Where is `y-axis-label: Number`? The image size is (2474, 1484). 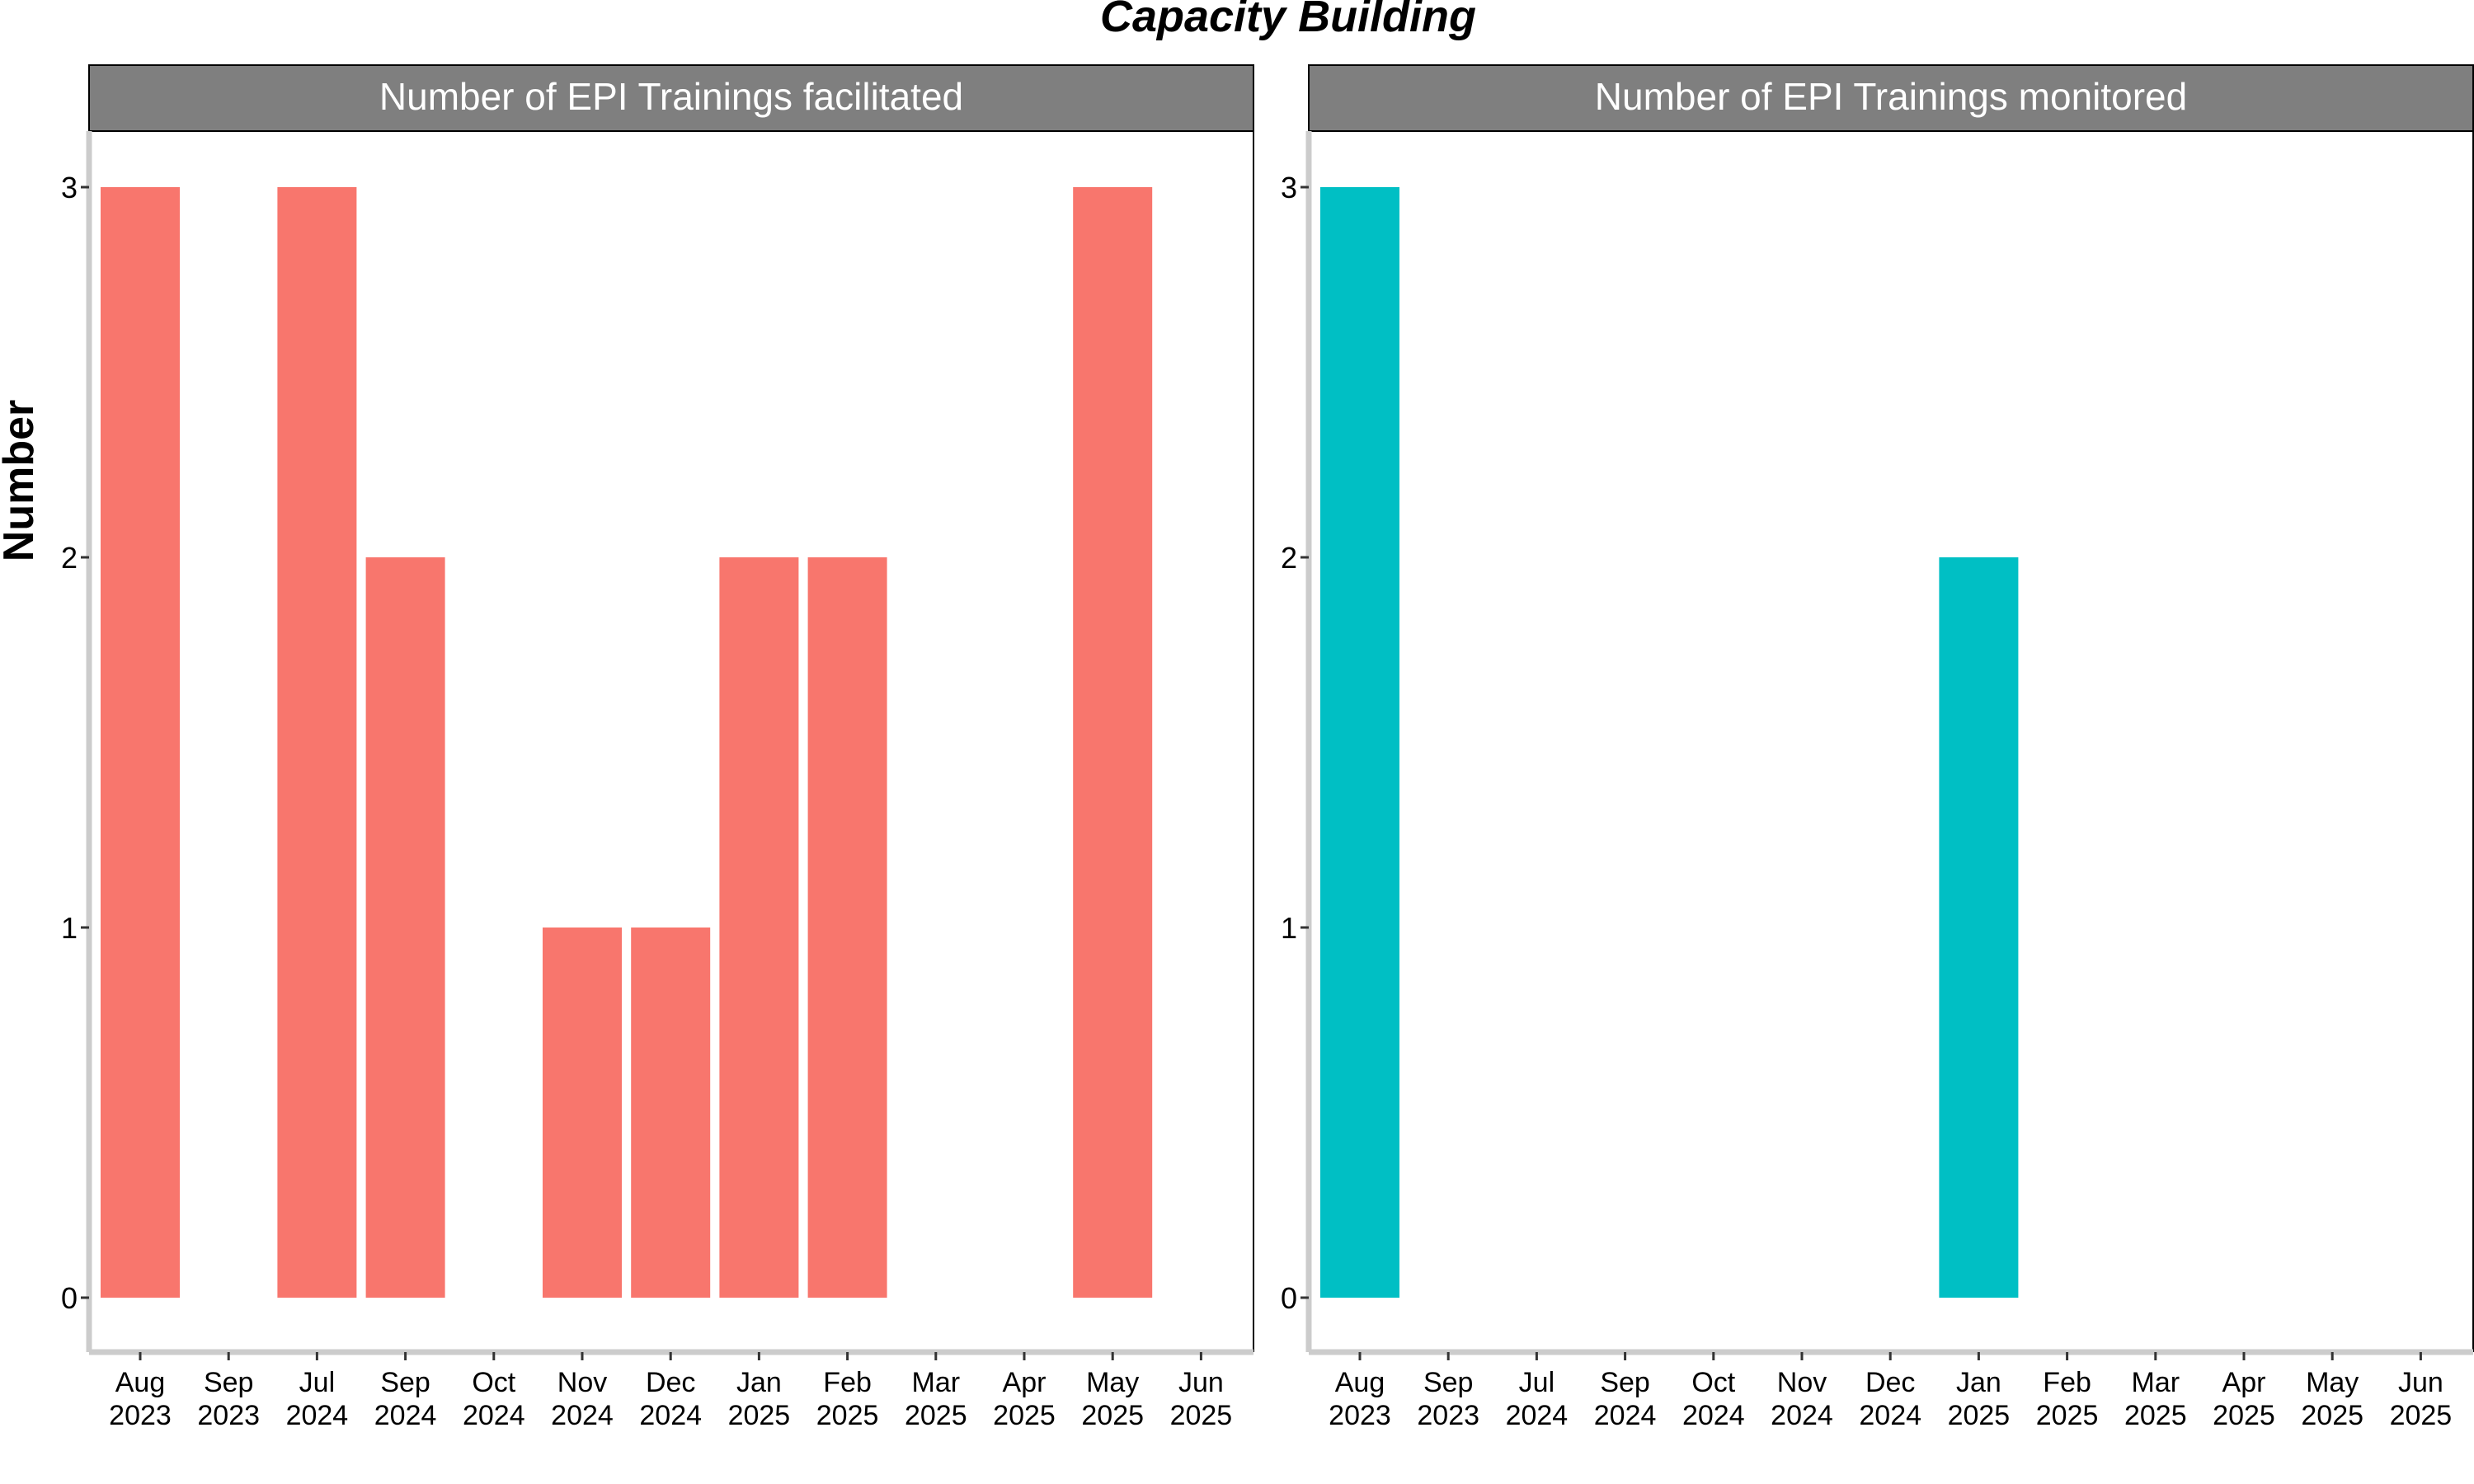
y-axis-label: Number is located at coordinates (21, 481).